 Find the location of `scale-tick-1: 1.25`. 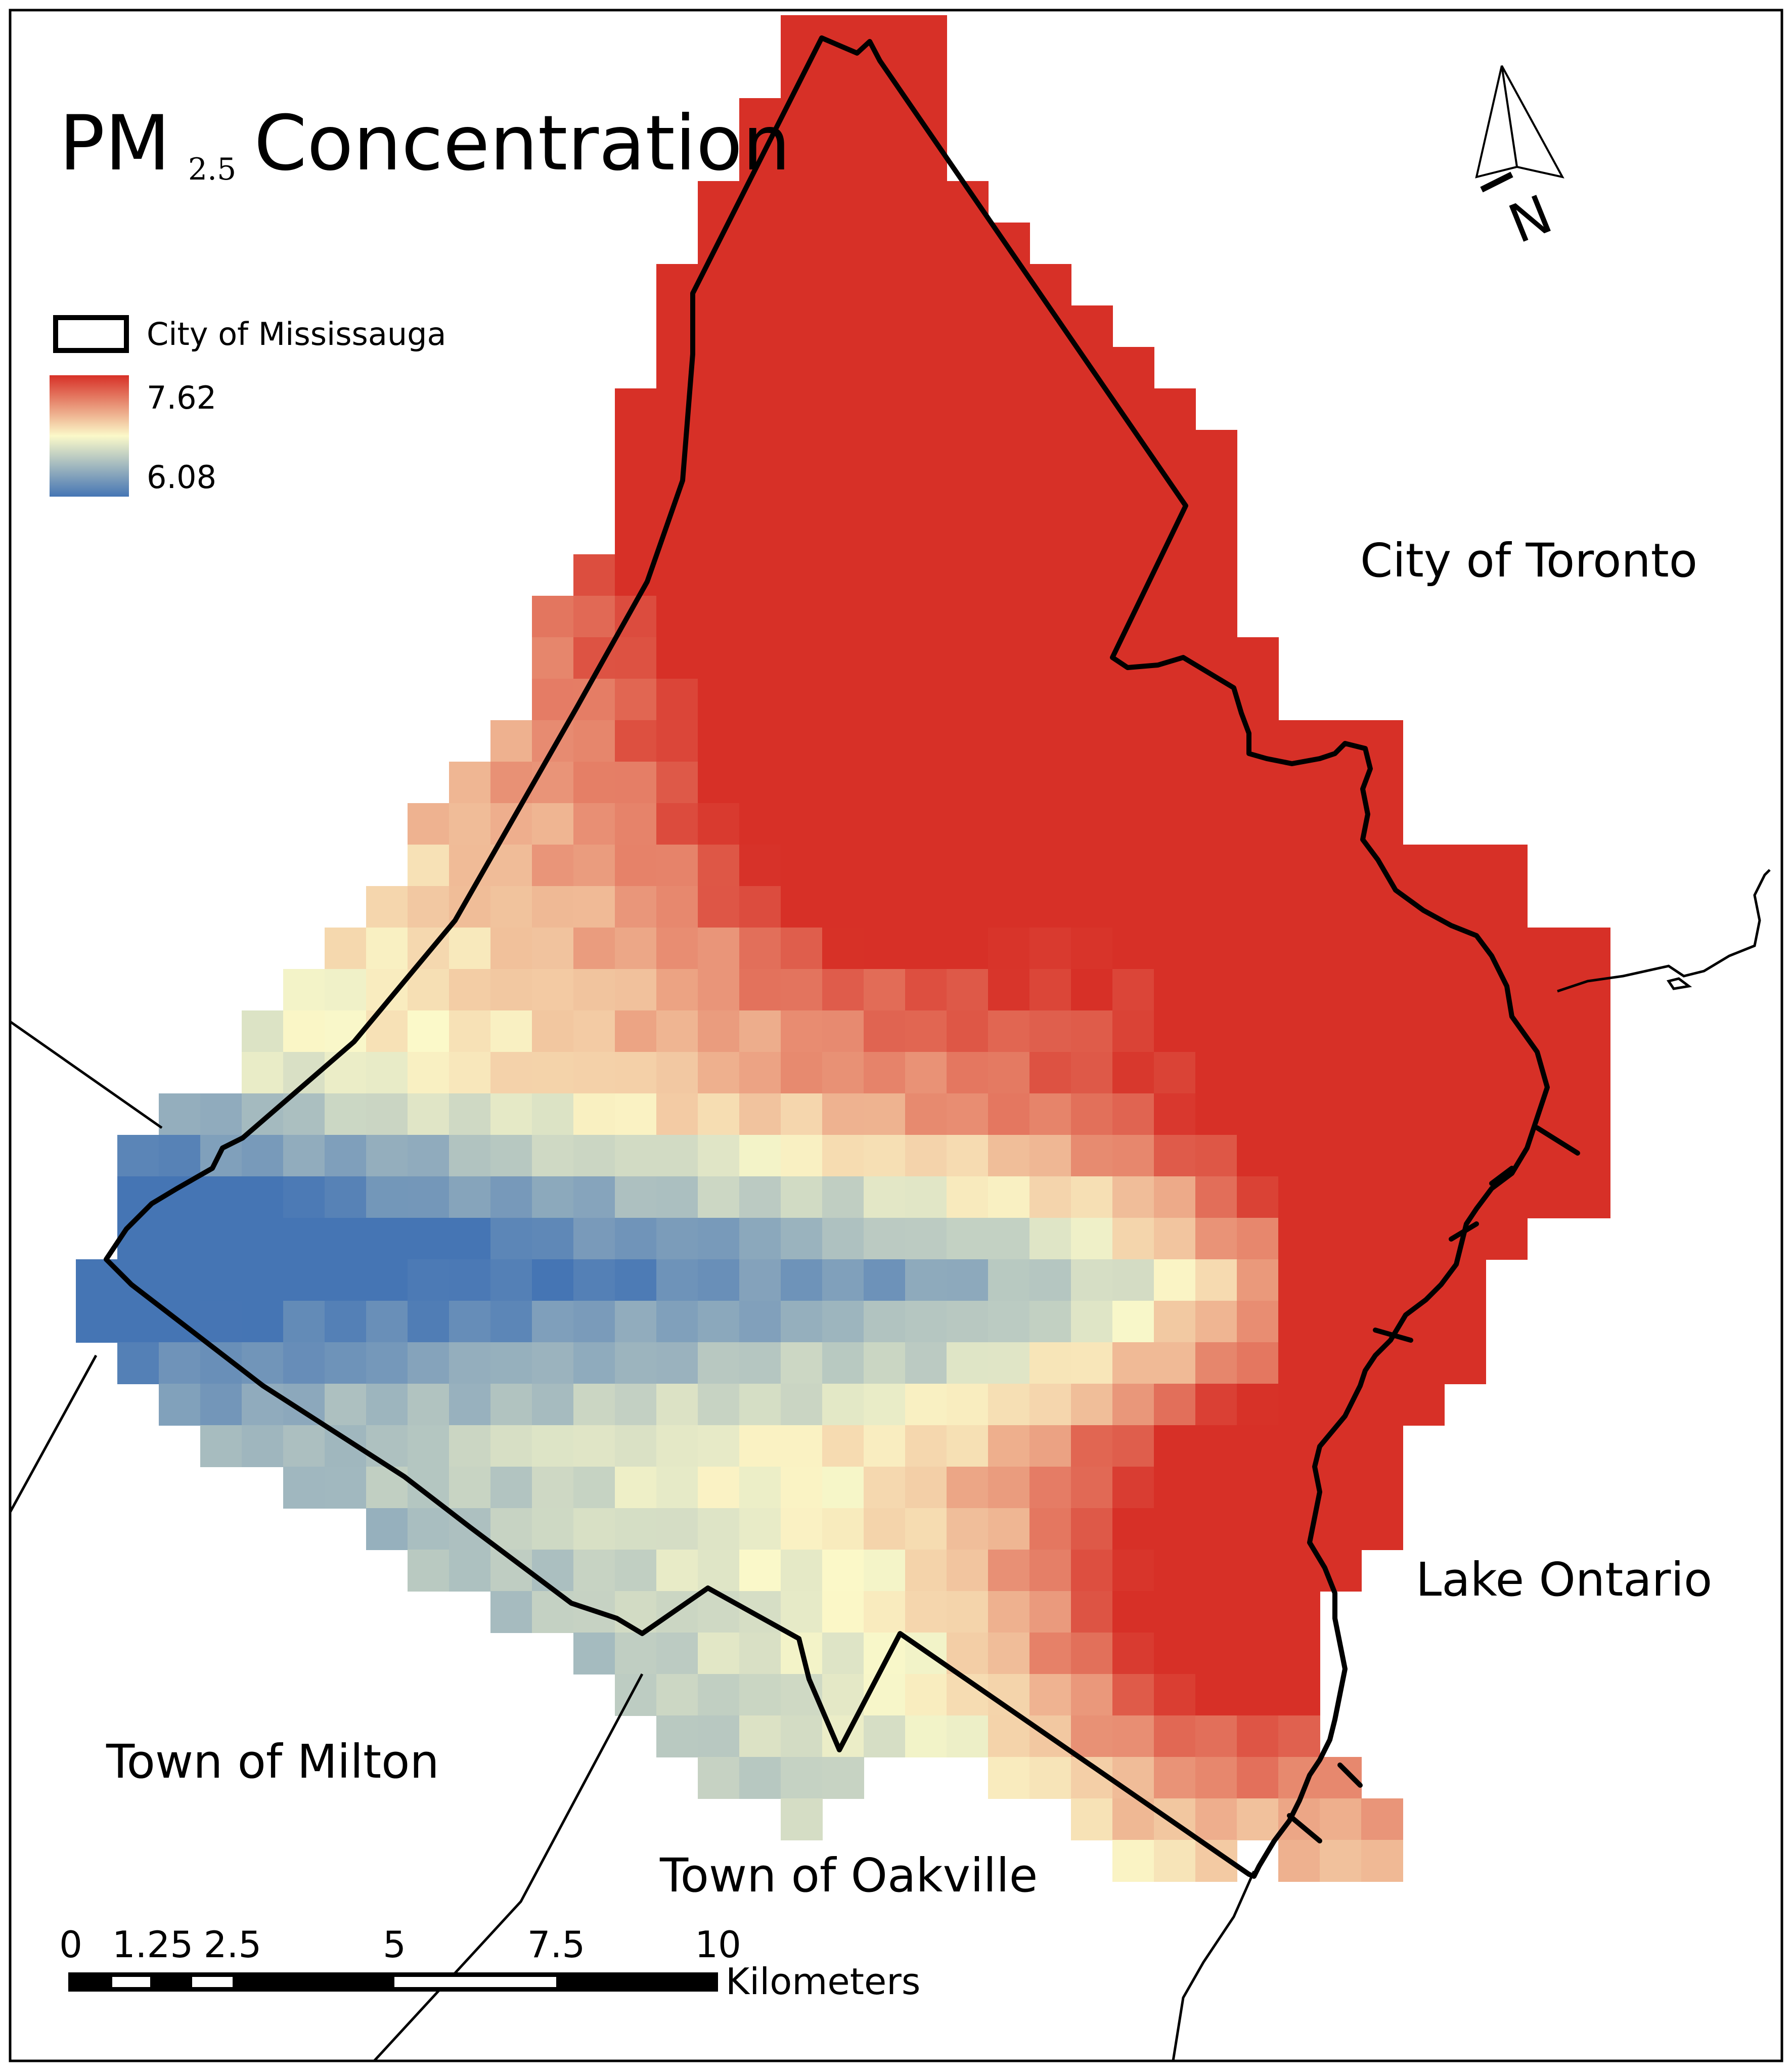

scale-tick-1: 1.25 is located at coordinates (152, 1944).